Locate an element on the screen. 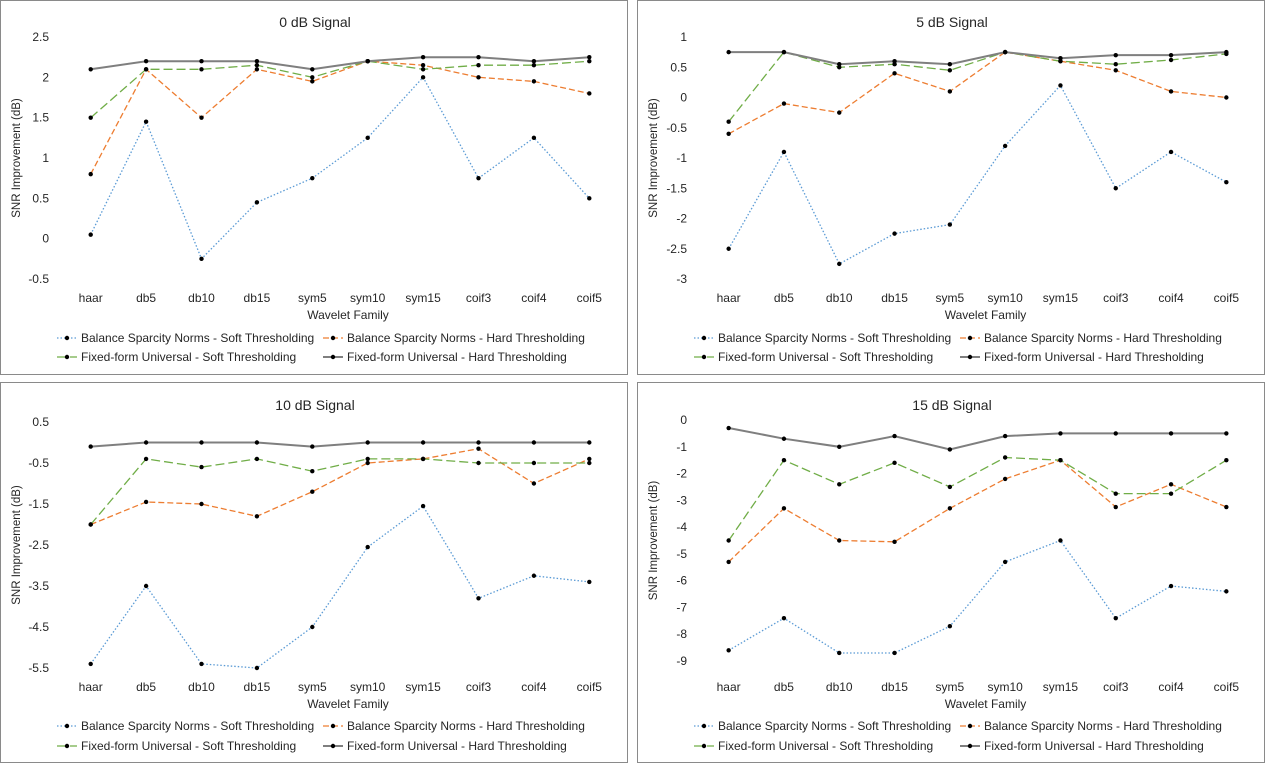 This screenshot has width=1265, height=764. y-tick-label: -3 is located at coordinates (681, 279).